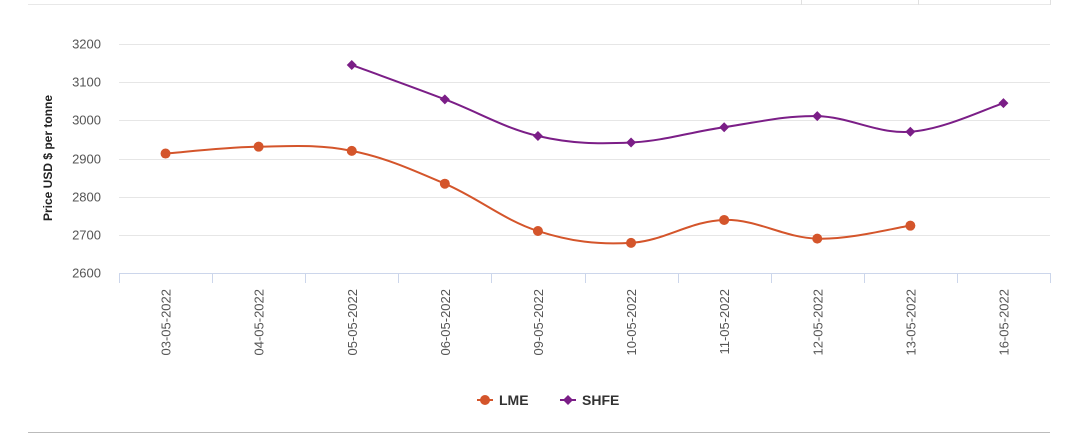 This screenshot has width=1074, height=444. Describe the element at coordinates (48, 158) in the screenshot. I see `y-axis-label: Price USD $ per tonne` at that location.